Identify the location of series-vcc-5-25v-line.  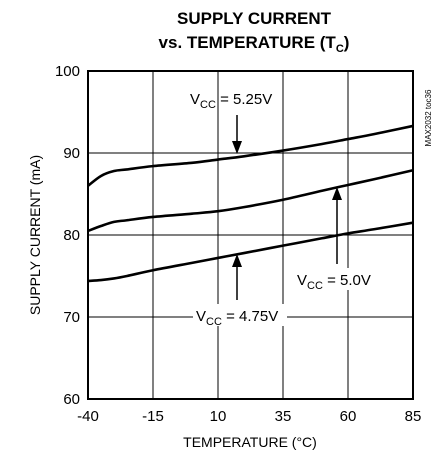
(250, 155).